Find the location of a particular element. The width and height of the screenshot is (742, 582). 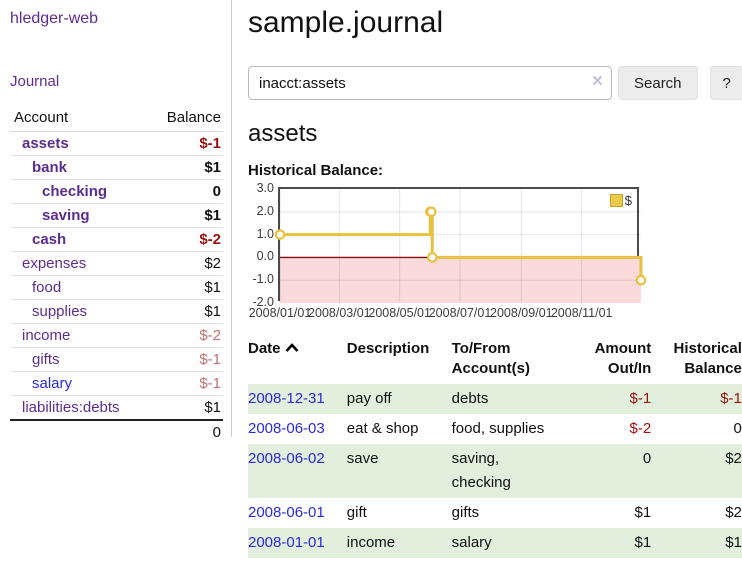

account-balance: 0 is located at coordinates (185, 191).